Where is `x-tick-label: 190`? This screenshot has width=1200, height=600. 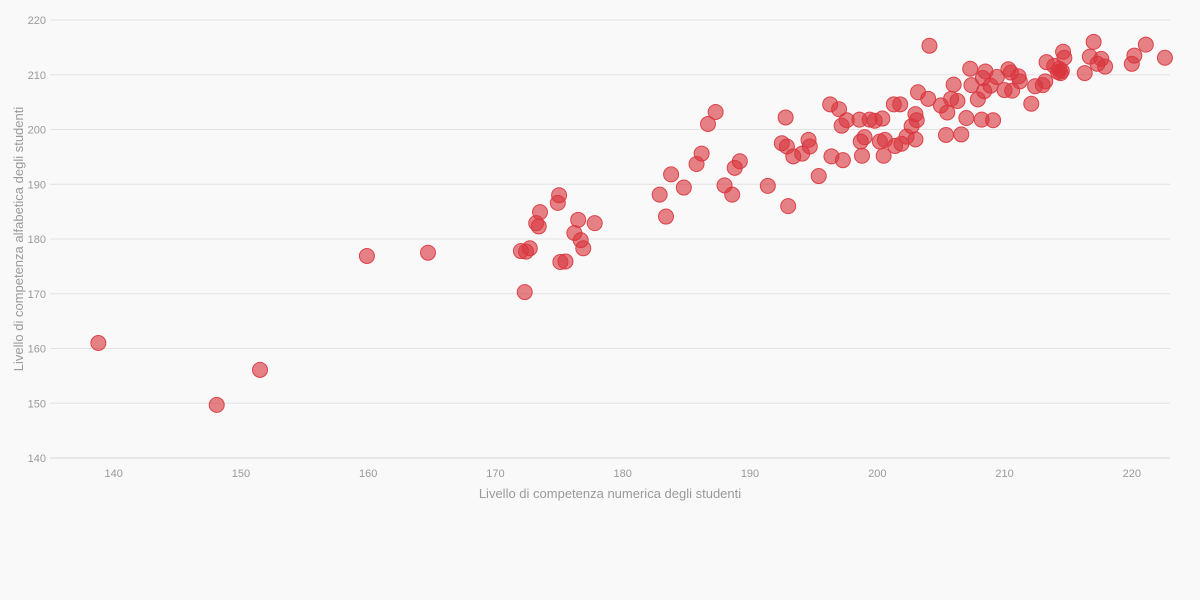
x-tick-label: 190 is located at coordinates (750, 474).